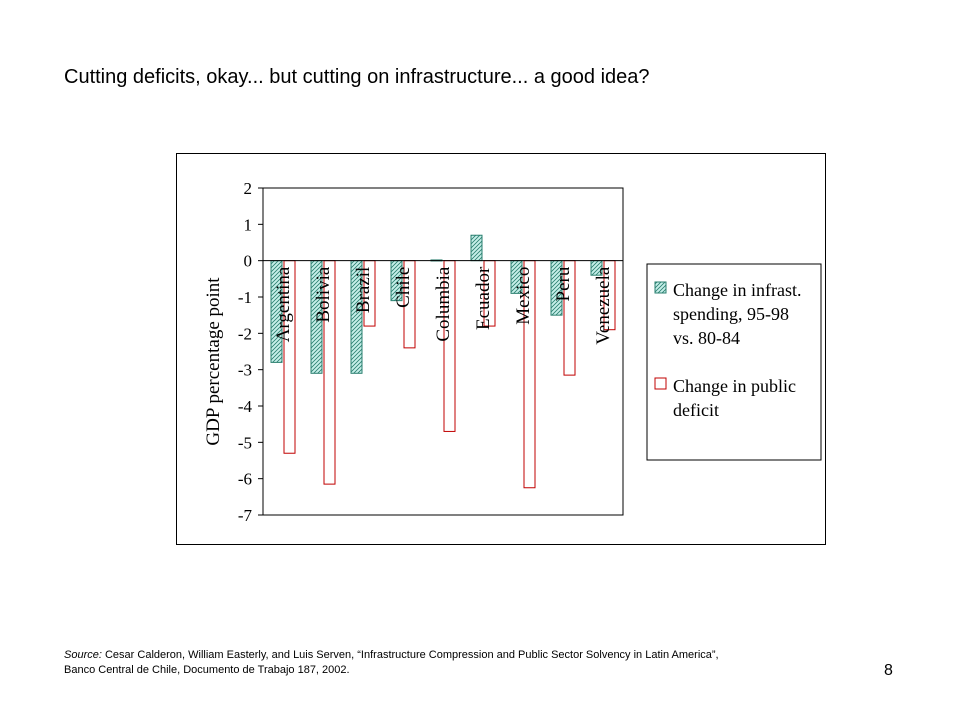  What do you see at coordinates (245, 406) in the screenshot?
I see `y-tick-label: -4` at bounding box center [245, 406].